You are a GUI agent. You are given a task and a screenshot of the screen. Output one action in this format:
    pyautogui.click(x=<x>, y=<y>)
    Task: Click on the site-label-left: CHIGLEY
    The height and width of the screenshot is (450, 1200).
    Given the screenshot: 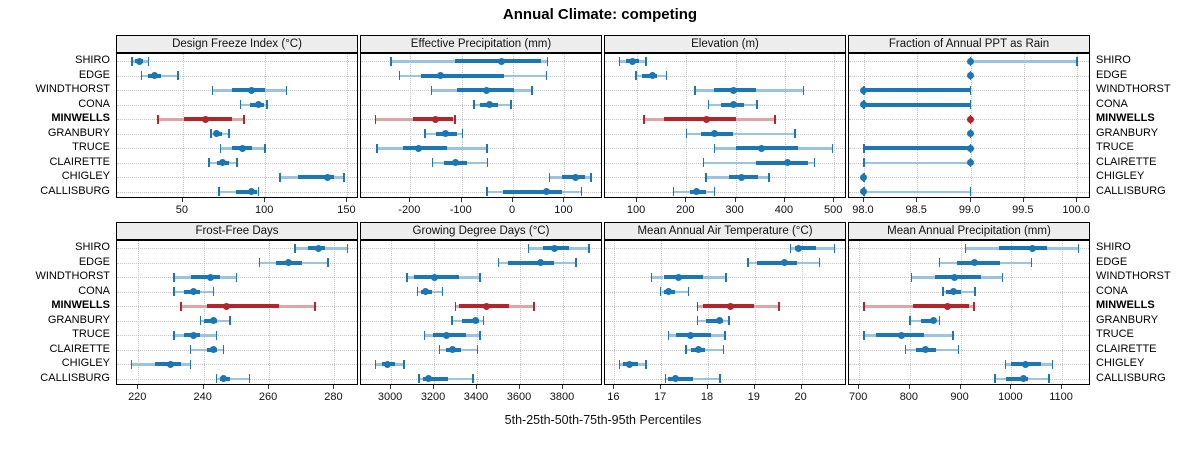 What is the action you would take?
    pyautogui.click(x=85, y=176)
    